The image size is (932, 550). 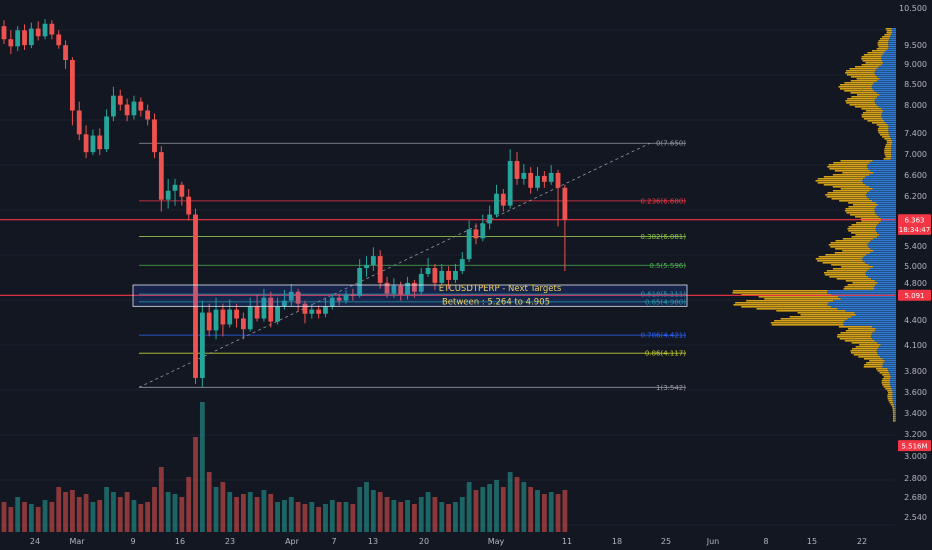 I want to click on target-zone-box, so click(x=410, y=295).